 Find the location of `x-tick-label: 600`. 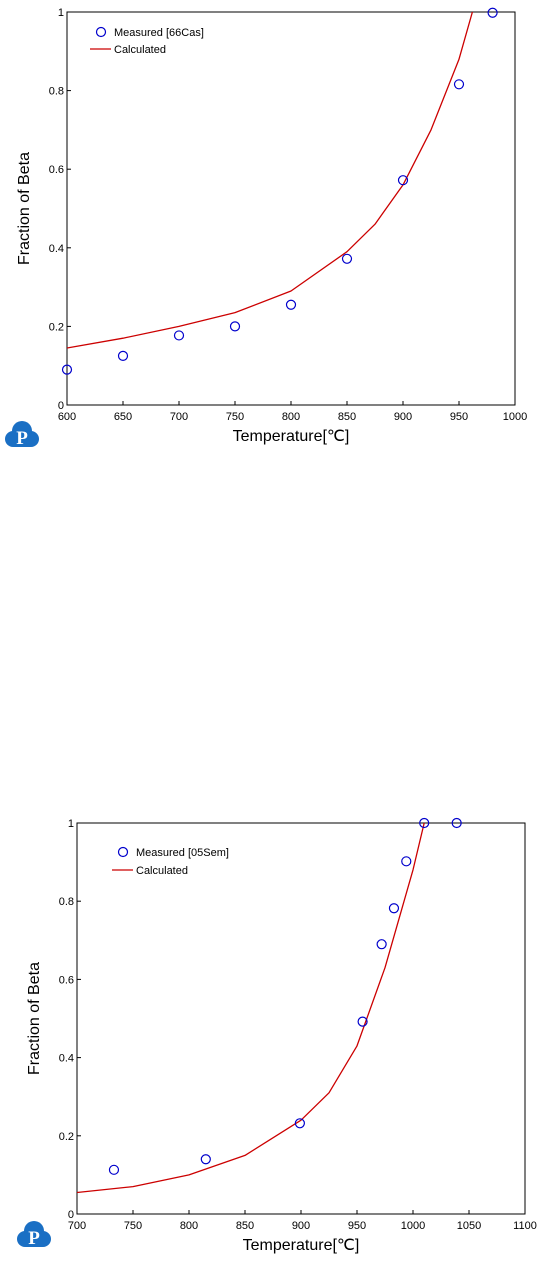

x-tick-label: 600 is located at coordinates (67, 417).